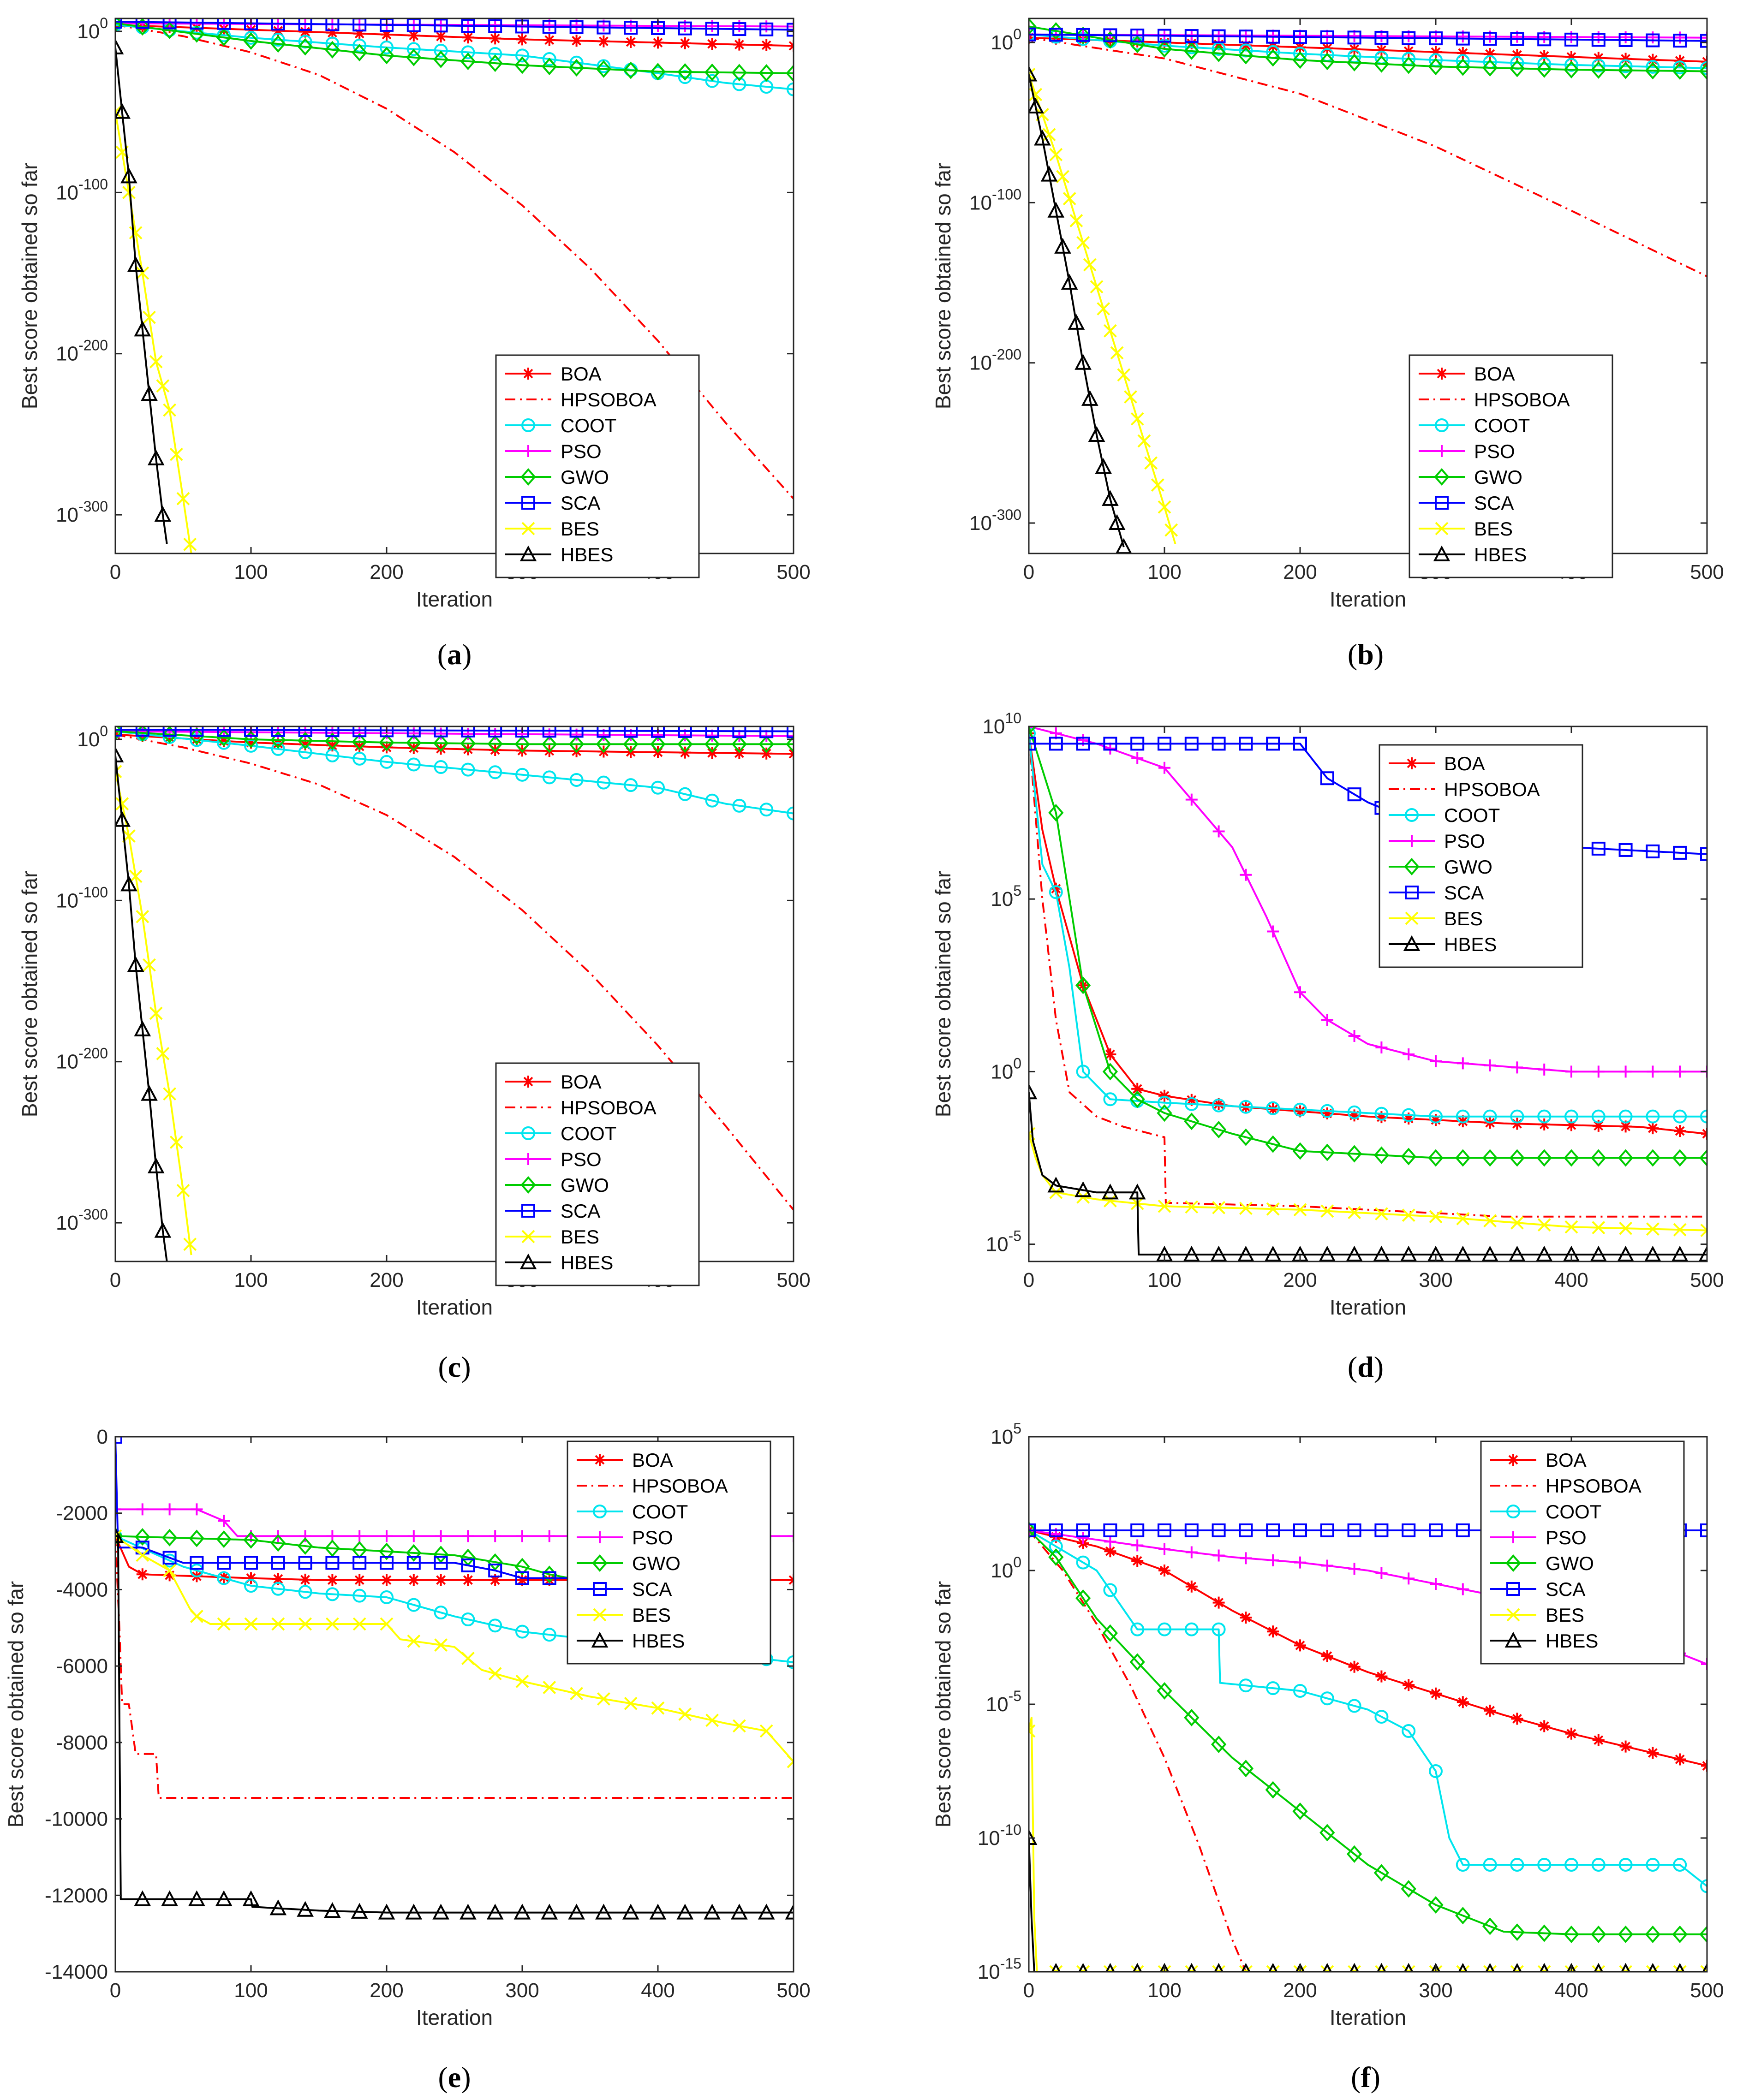  What do you see at coordinates (943, 1704) in the screenshot?
I see `y-axis-label: Best score obtained so far` at bounding box center [943, 1704].